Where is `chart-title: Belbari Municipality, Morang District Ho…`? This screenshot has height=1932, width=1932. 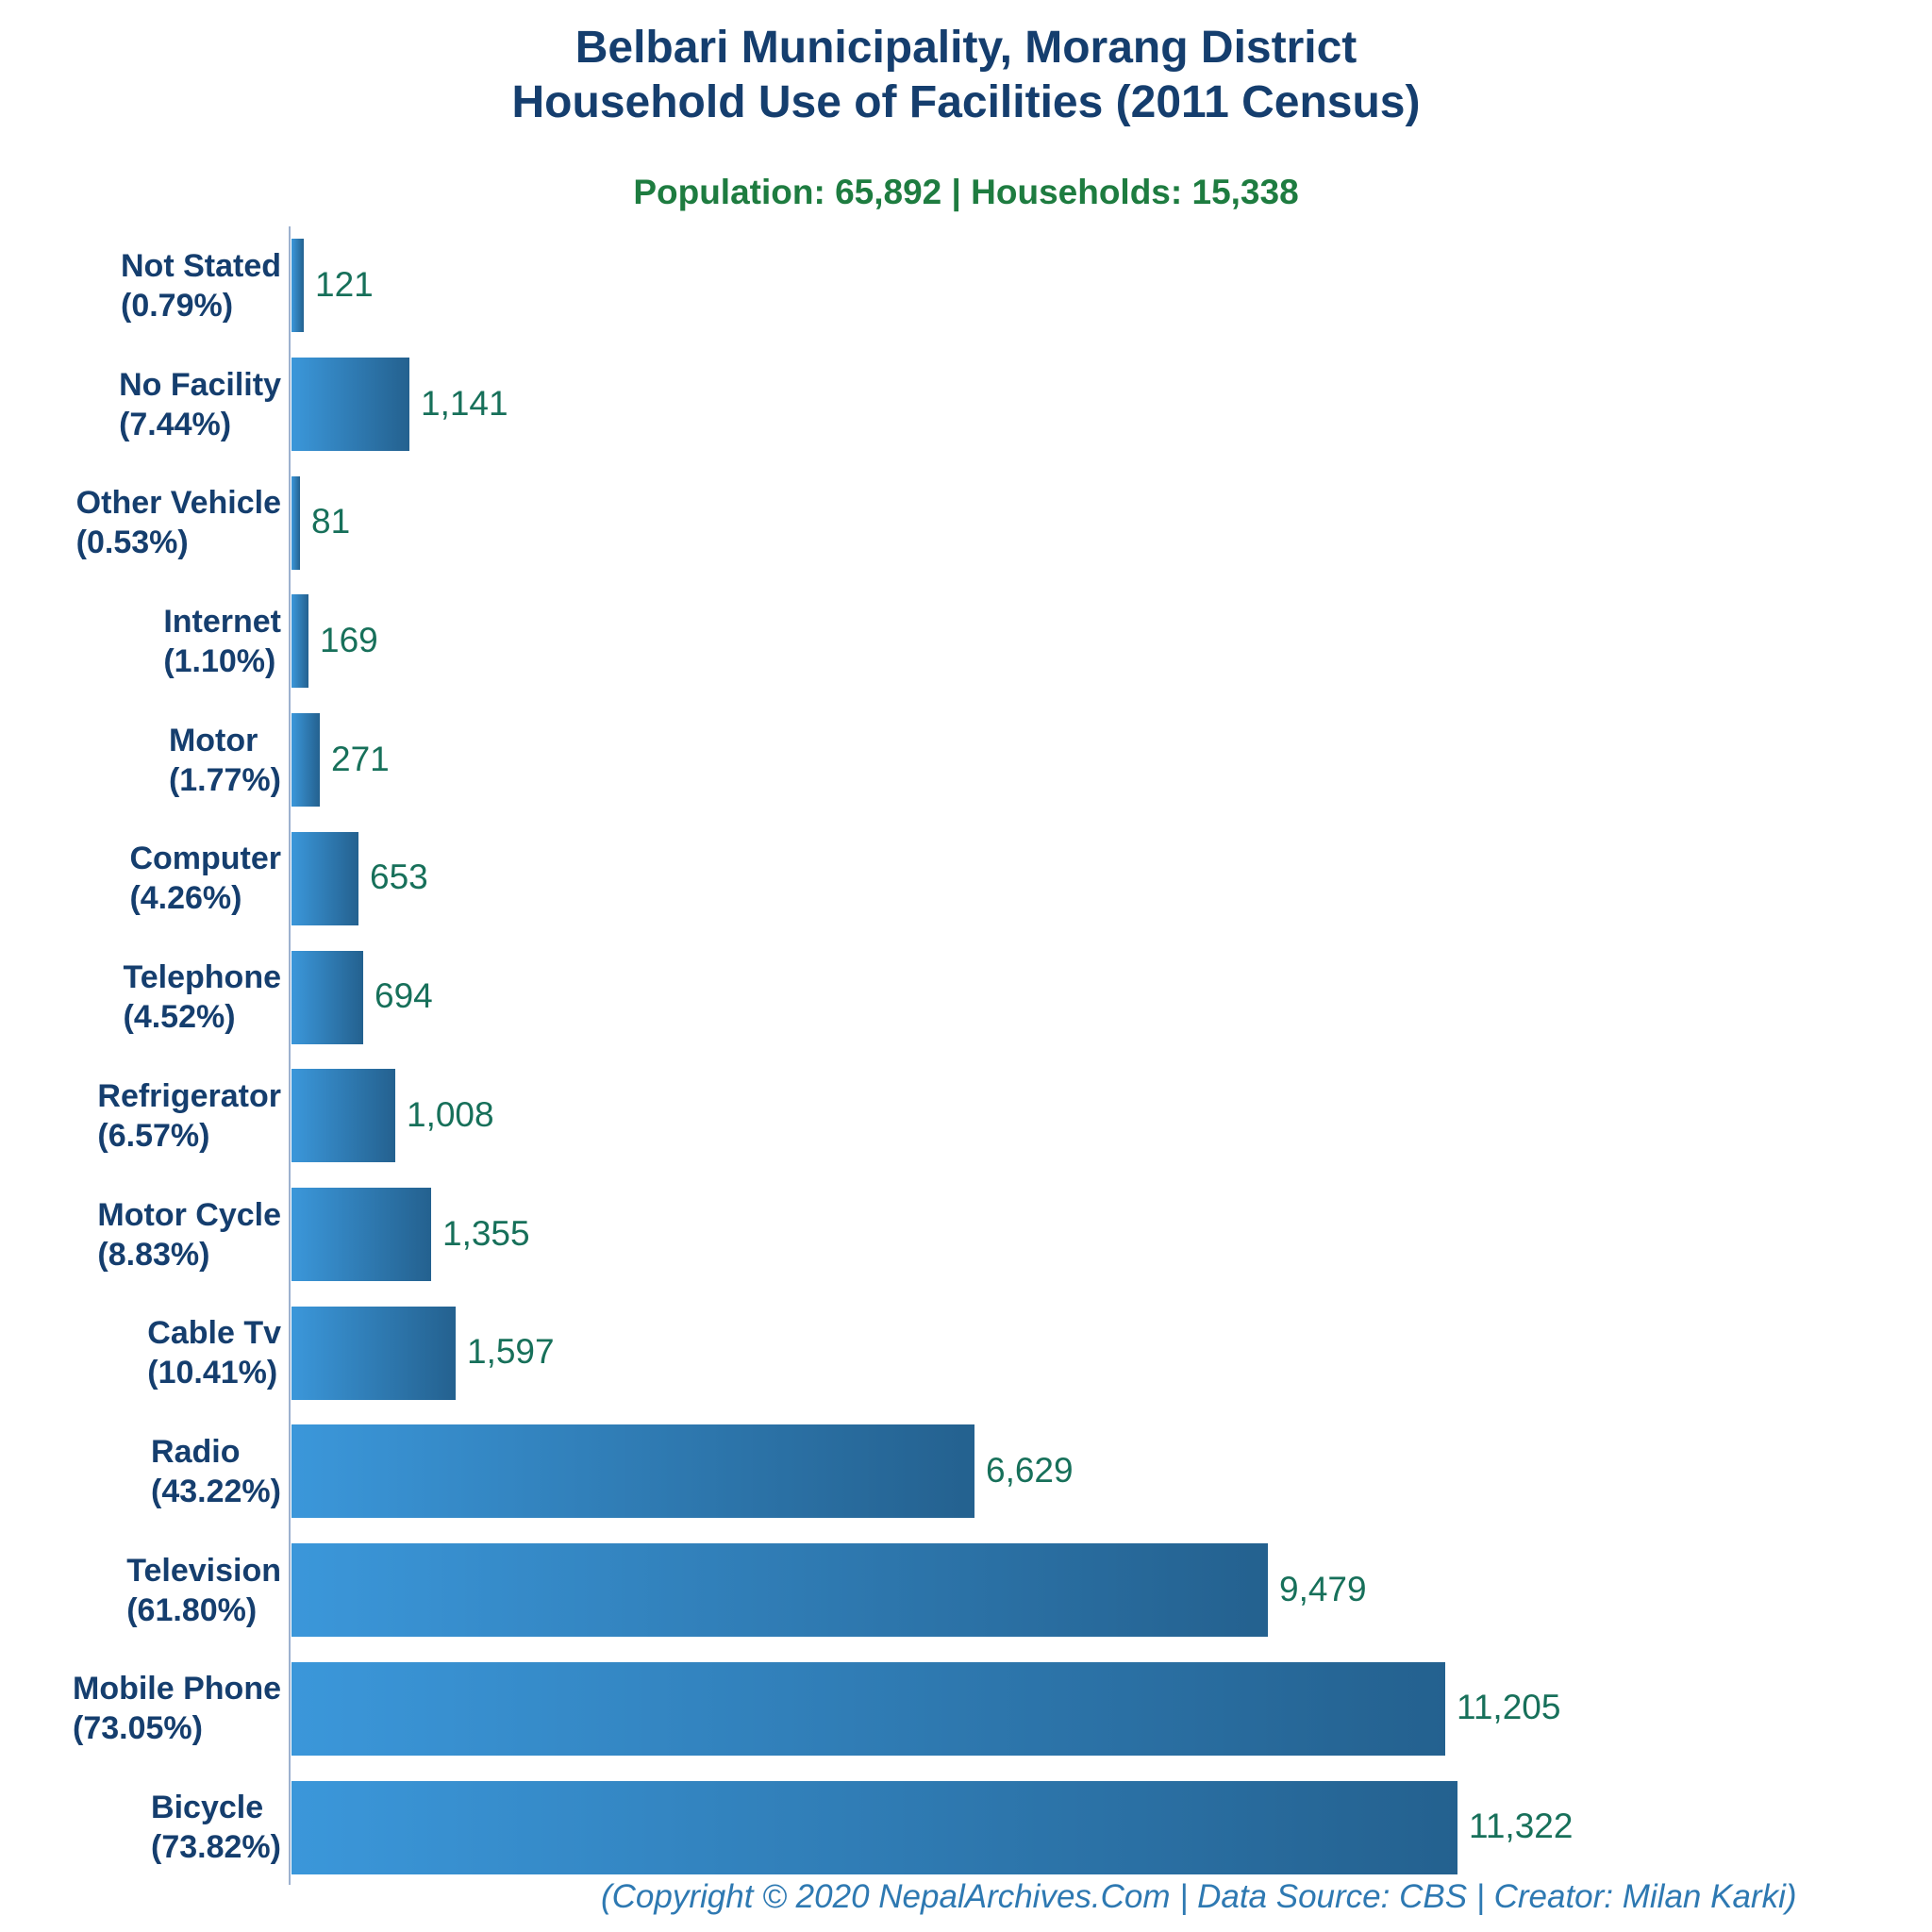 chart-title: Belbari Municipality, Morang District Ho… is located at coordinates (966, 75).